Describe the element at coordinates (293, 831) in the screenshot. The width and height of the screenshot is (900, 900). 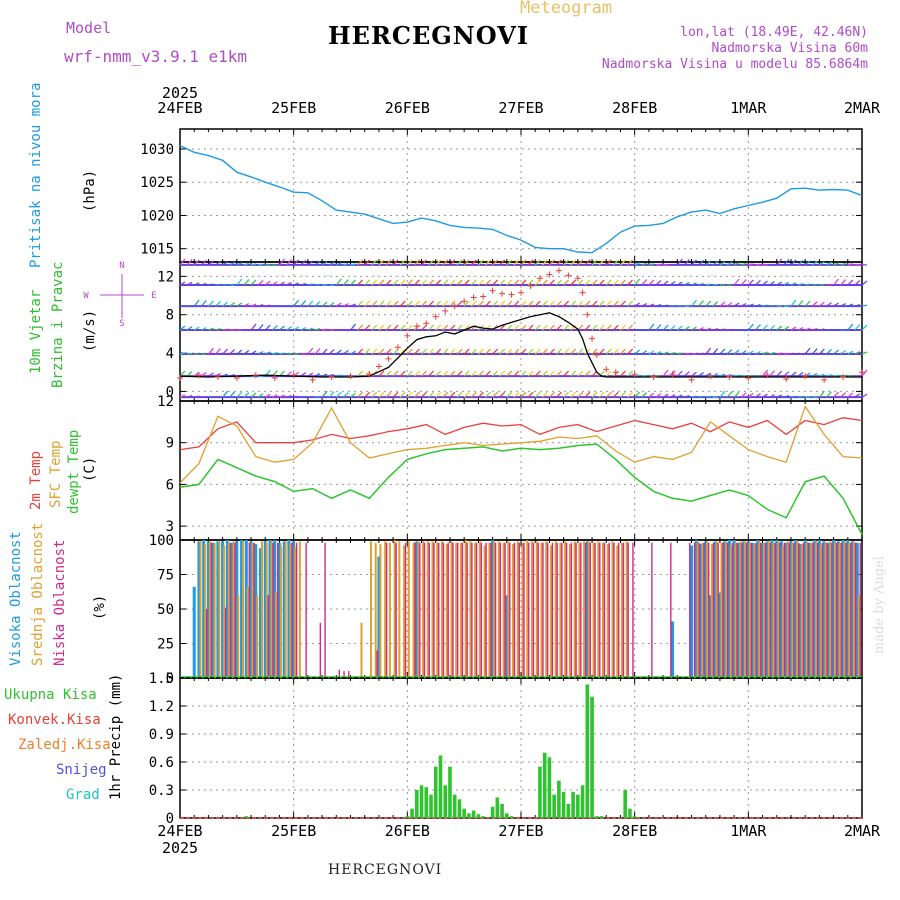
I see `x-tick-label-bottom: 25FEB` at that location.